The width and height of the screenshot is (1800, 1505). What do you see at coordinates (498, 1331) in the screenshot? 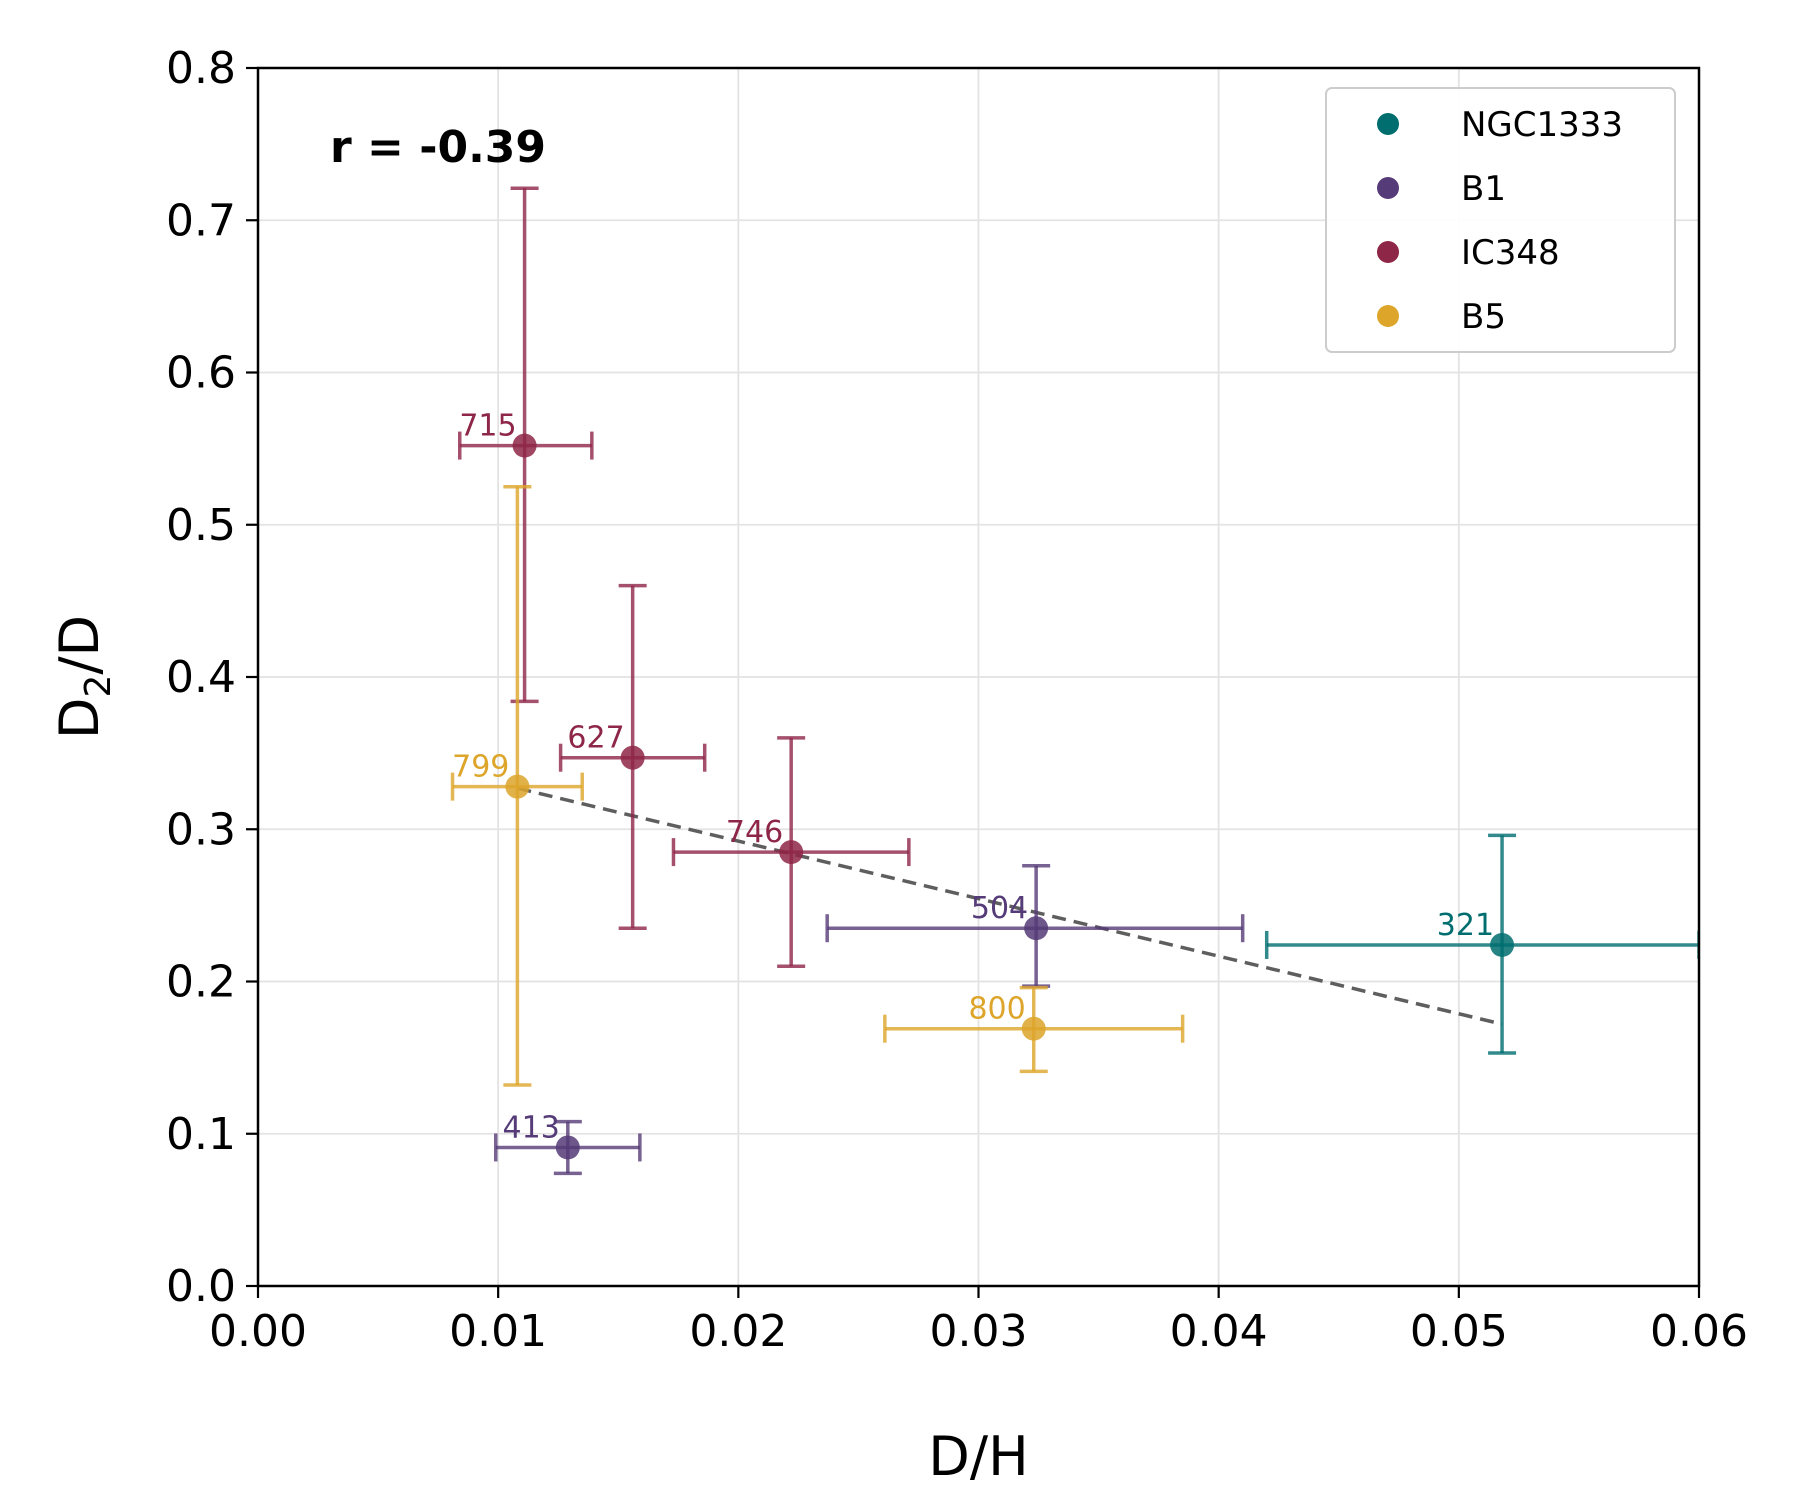
I see `x-tick-label: 0.01` at bounding box center [498, 1331].